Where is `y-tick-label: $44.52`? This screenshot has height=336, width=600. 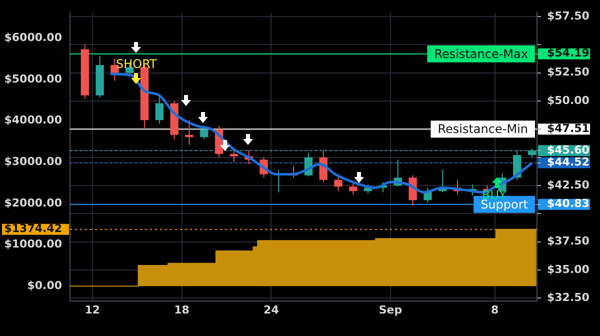
y-tick-label: $44.52 is located at coordinates (568, 162).